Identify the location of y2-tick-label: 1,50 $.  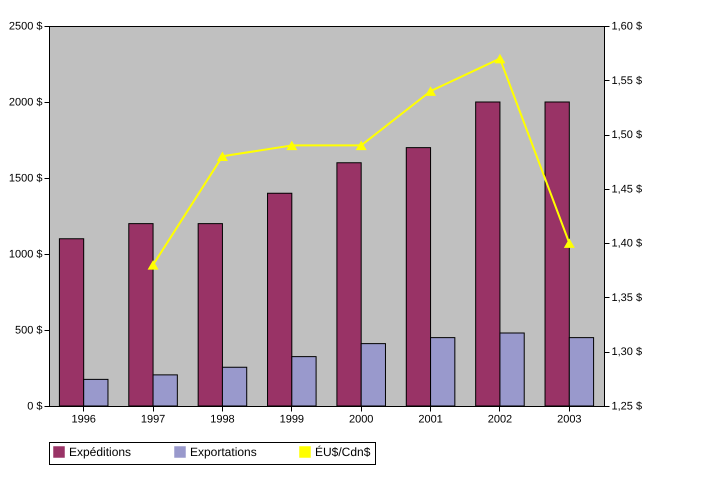
(627, 135).